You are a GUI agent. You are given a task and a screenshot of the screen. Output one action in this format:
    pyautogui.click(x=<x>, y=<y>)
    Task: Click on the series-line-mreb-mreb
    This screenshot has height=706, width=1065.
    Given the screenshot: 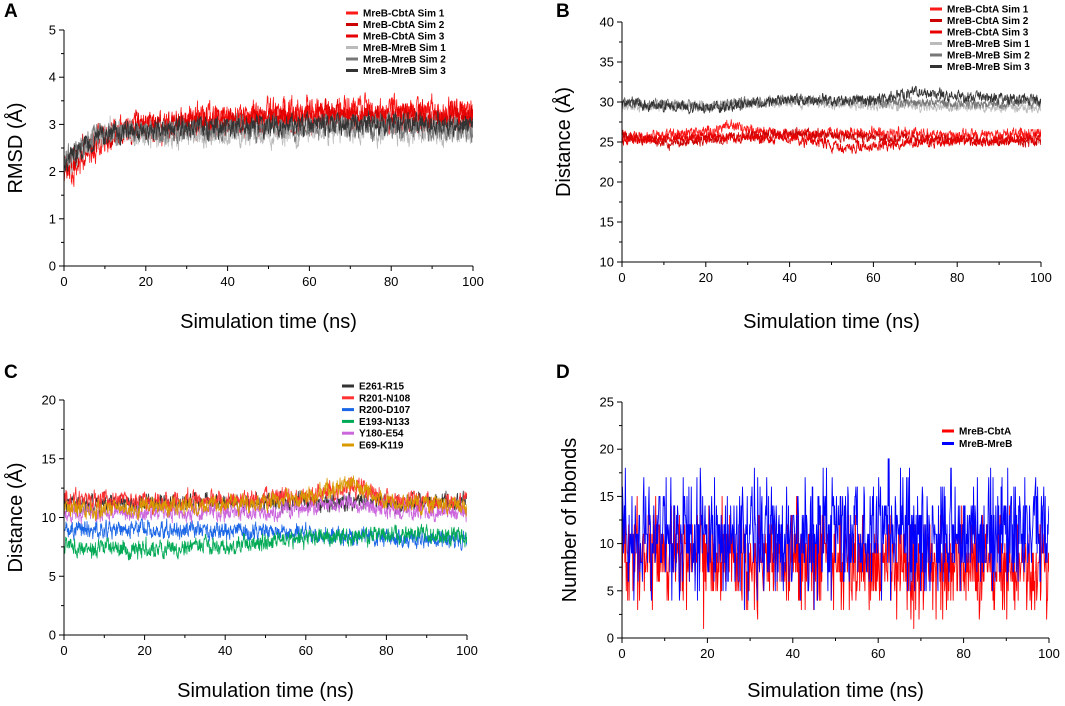 What is the action you would take?
    pyautogui.click(x=835, y=534)
    